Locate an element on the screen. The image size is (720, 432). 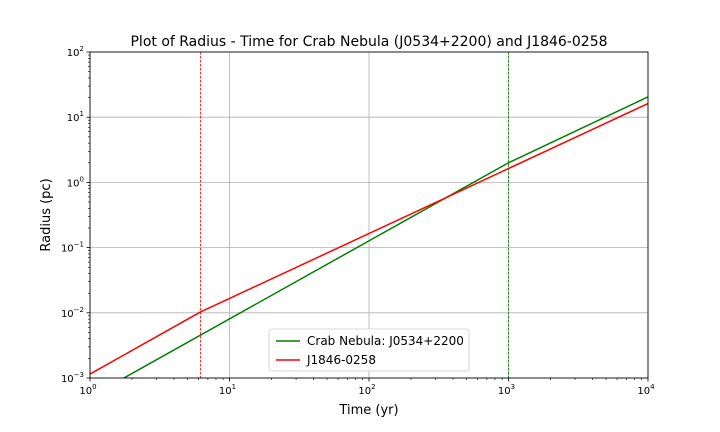
x-tick-label-exponent: 4 is located at coordinates (652, 387).